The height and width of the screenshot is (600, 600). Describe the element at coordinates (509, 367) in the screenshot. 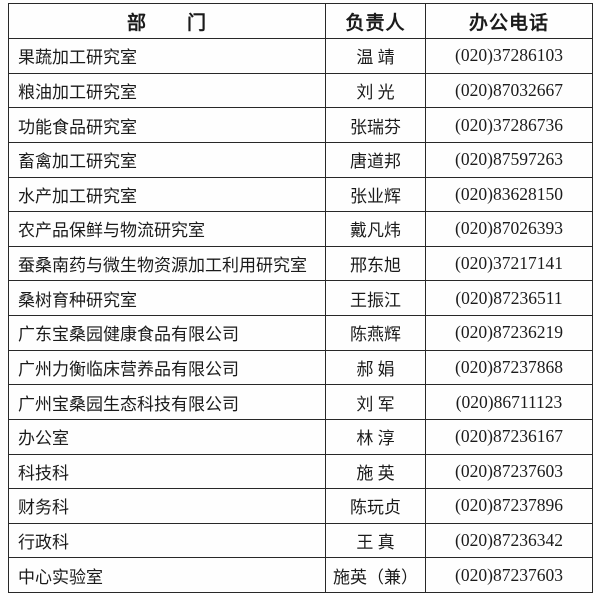

I see `phone-cell: (020)87237868` at that location.